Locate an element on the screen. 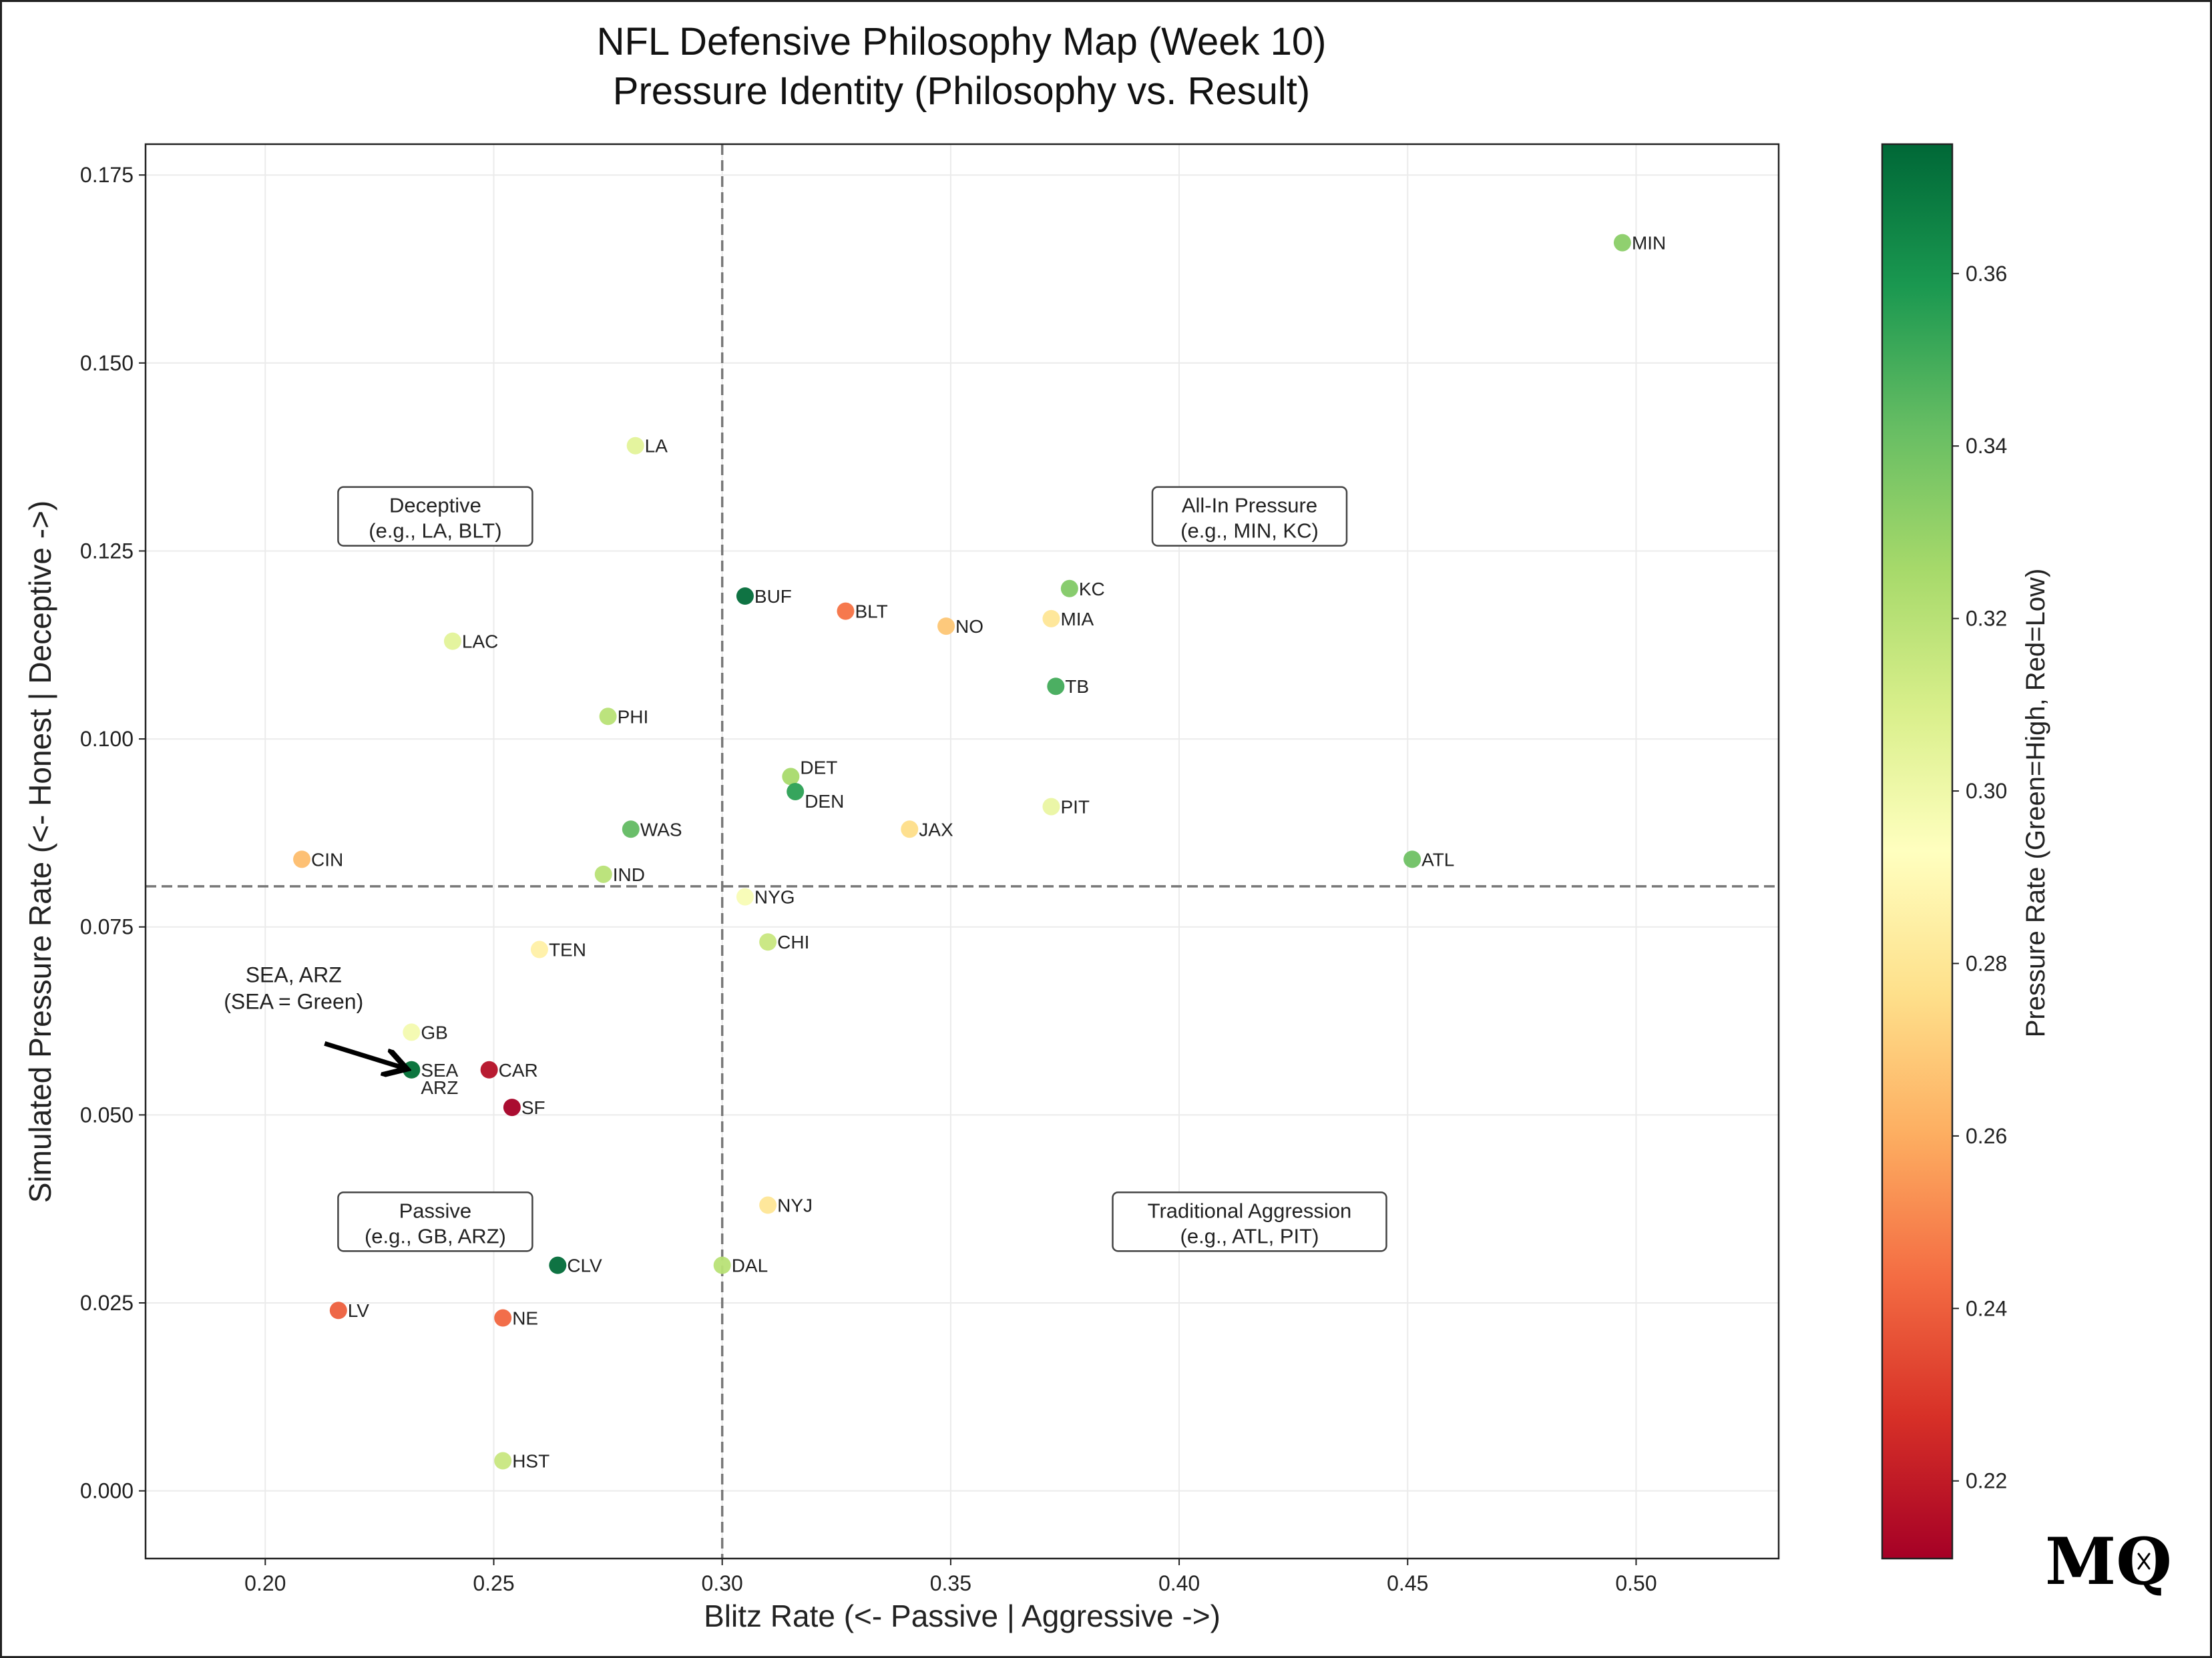 This screenshot has height=1658, width=2212. data-point-label: SEA is located at coordinates (439, 1070).